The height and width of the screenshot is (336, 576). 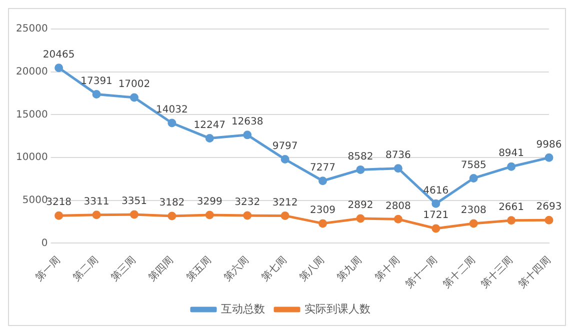 I want to click on y-tick-label: 15000, so click(x=32, y=114).